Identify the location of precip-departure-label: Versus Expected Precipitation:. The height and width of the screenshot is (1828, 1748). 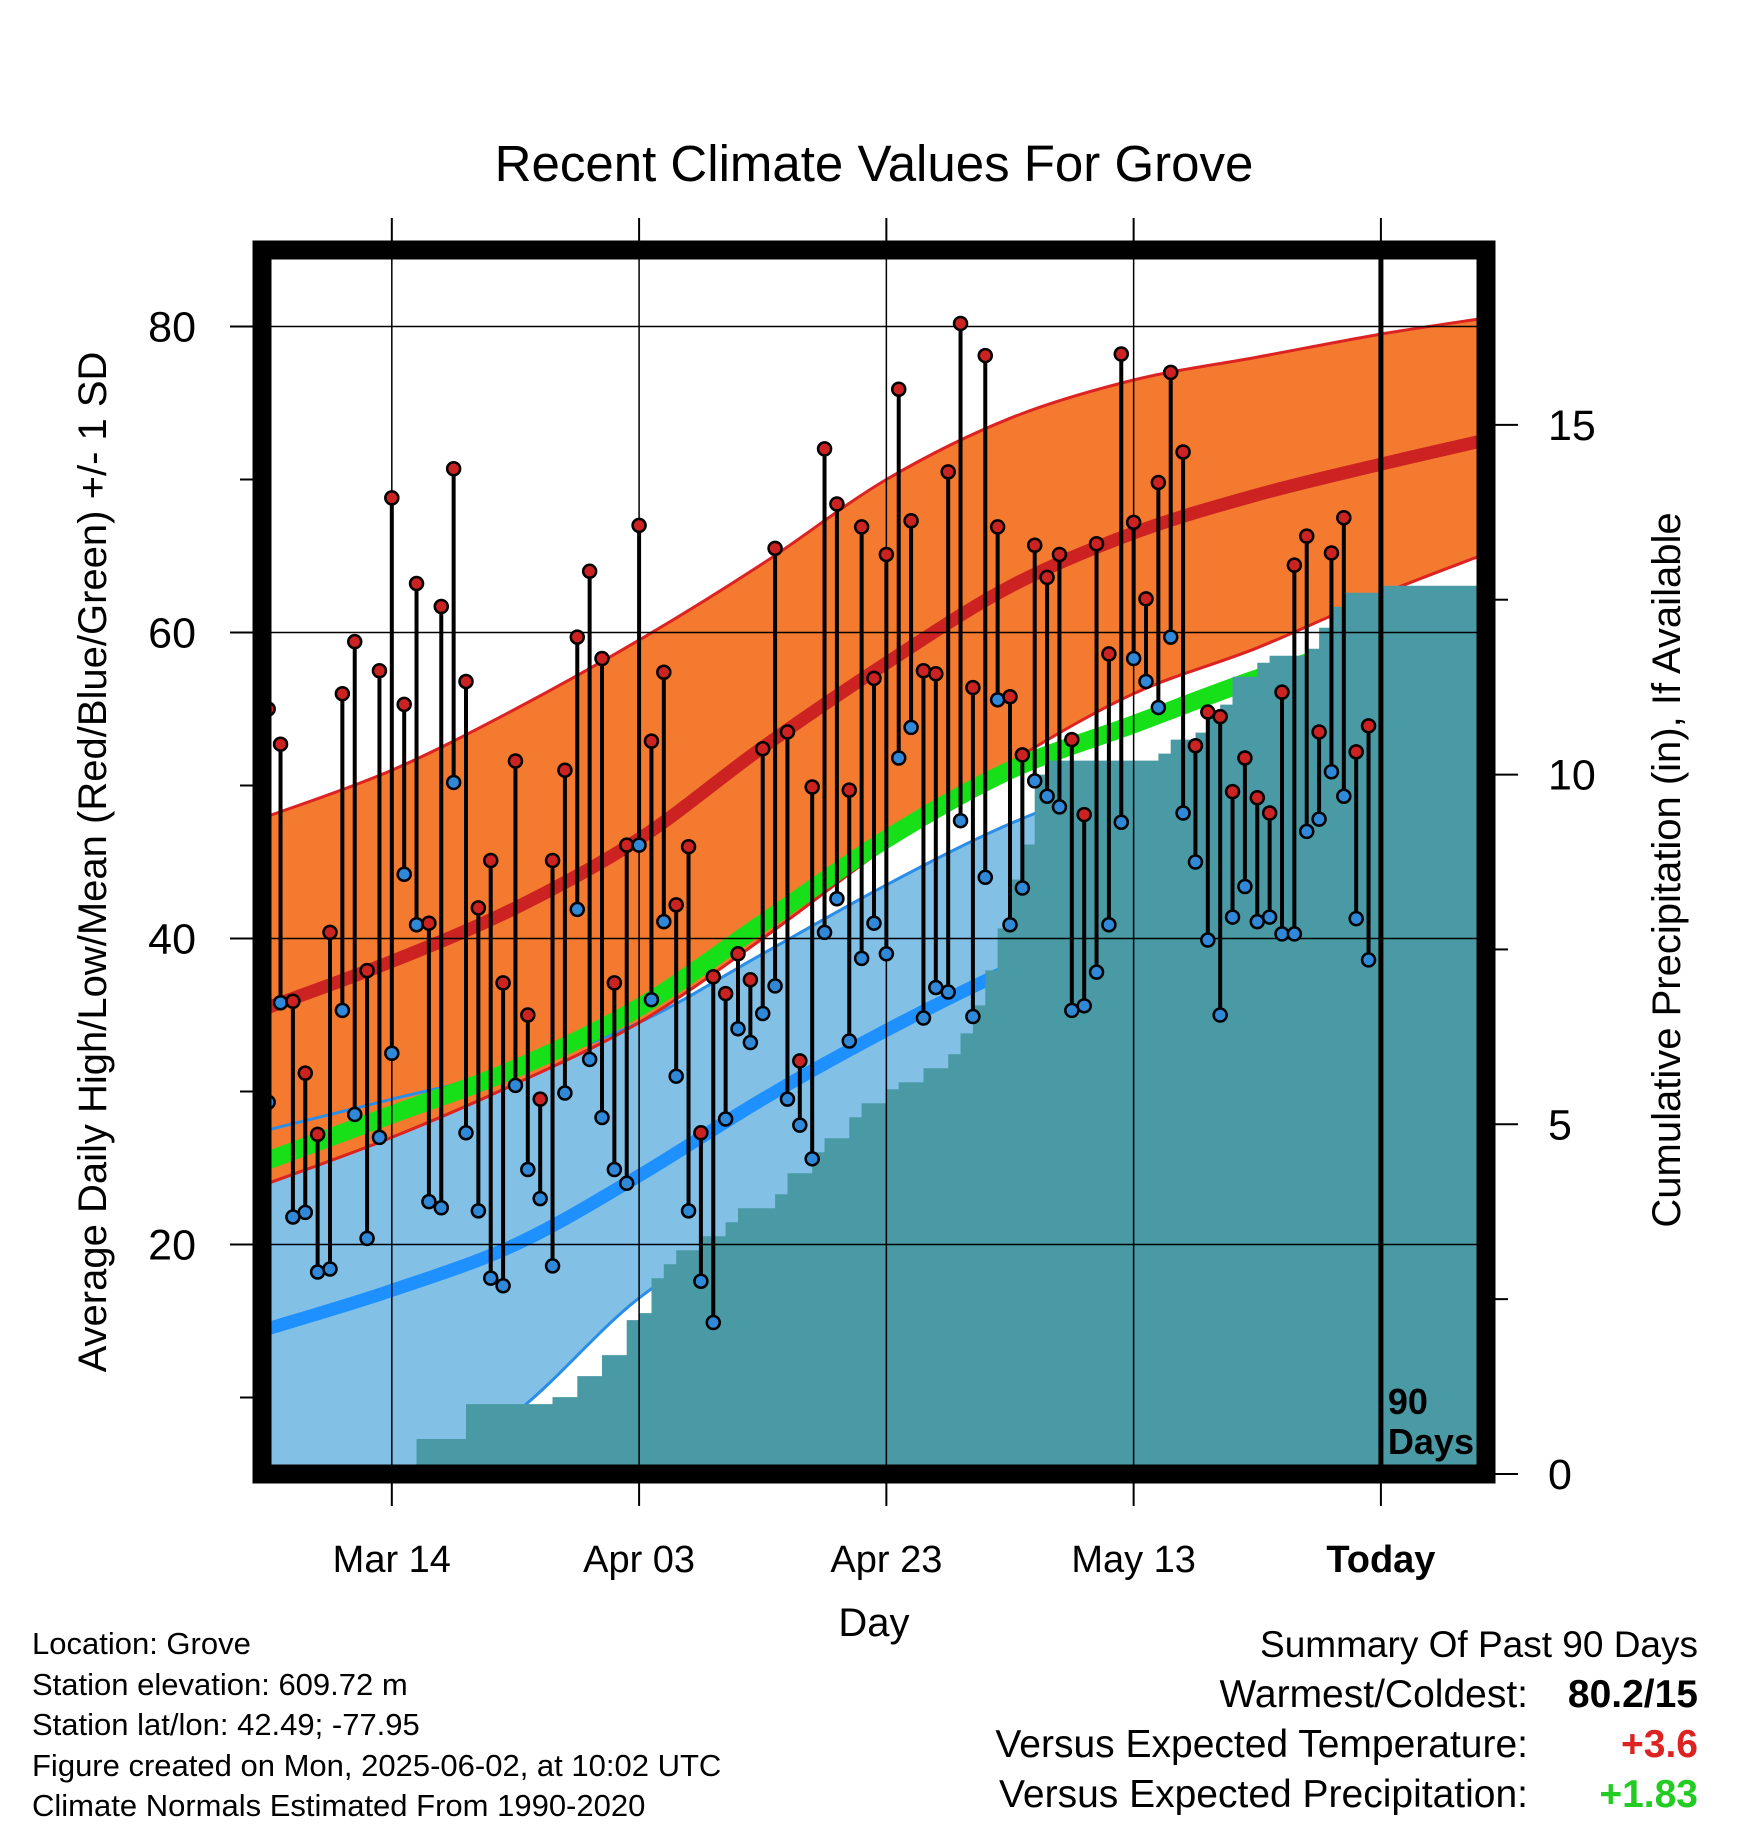
(1263, 1794).